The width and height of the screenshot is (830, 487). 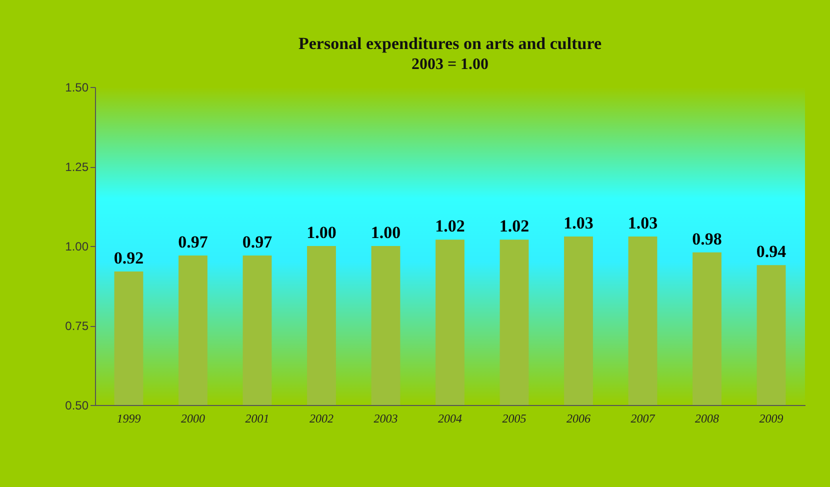 What do you see at coordinates (321, 419) in the screenshot?
I see `x-tick-label: 2002` at bounding box center [321, 419].